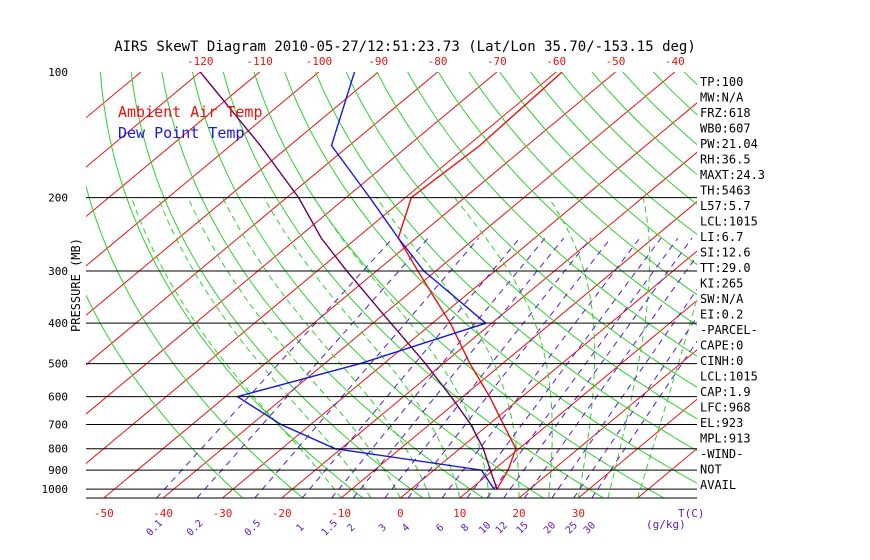 Image resolution: width=870 pixels, height=560 pixels. Describe the element at coordinates (718, 485) in the screenshot. I see `index-line: AVAIL` at that location.